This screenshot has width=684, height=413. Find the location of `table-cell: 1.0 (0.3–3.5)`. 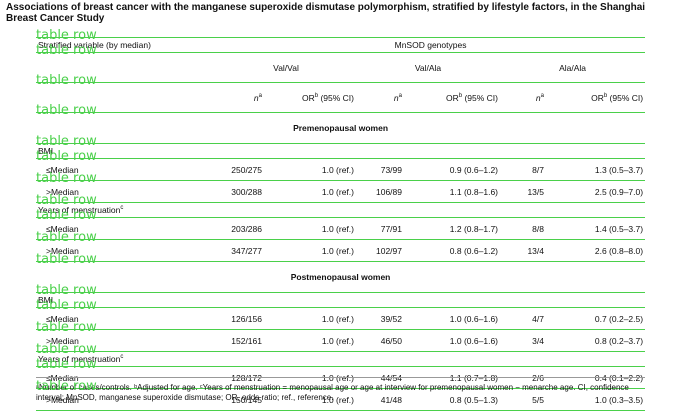

table-cell: 1.0 (0.3–3.5) is located at coordinates (619, 399).